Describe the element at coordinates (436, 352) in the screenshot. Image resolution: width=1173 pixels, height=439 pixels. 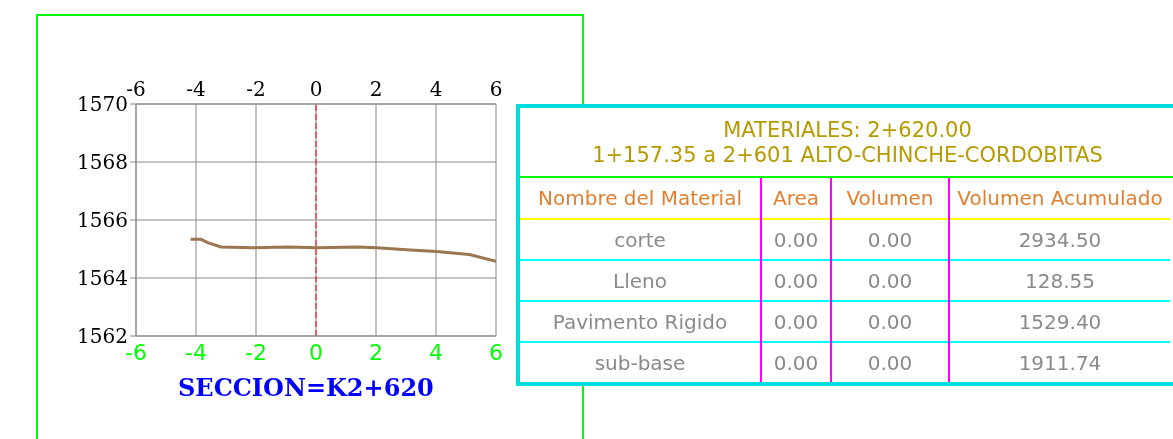
I see `x2-tick-label: 4` at that location.